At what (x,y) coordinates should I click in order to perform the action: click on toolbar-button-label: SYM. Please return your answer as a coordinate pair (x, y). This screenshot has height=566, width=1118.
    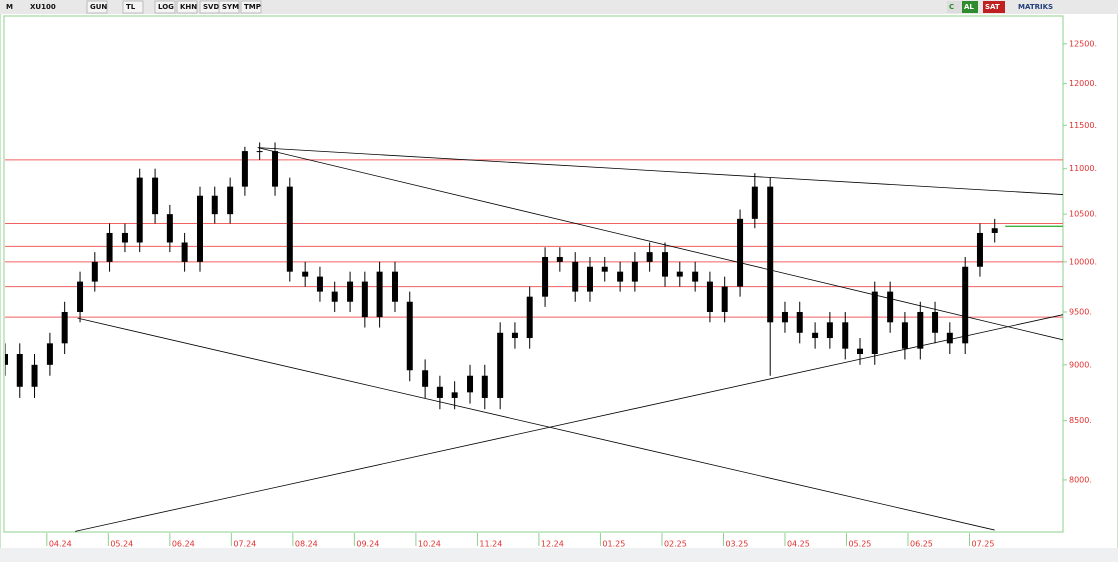
    Looking at the image, I should click on (230, 7).